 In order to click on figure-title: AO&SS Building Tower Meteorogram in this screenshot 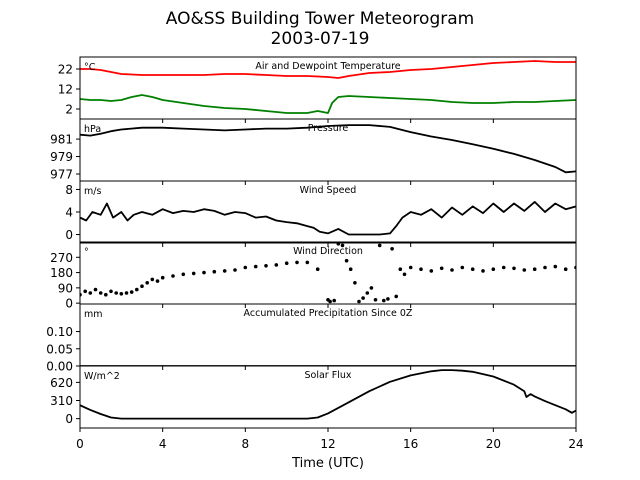, I will do `click(320, 19)`.